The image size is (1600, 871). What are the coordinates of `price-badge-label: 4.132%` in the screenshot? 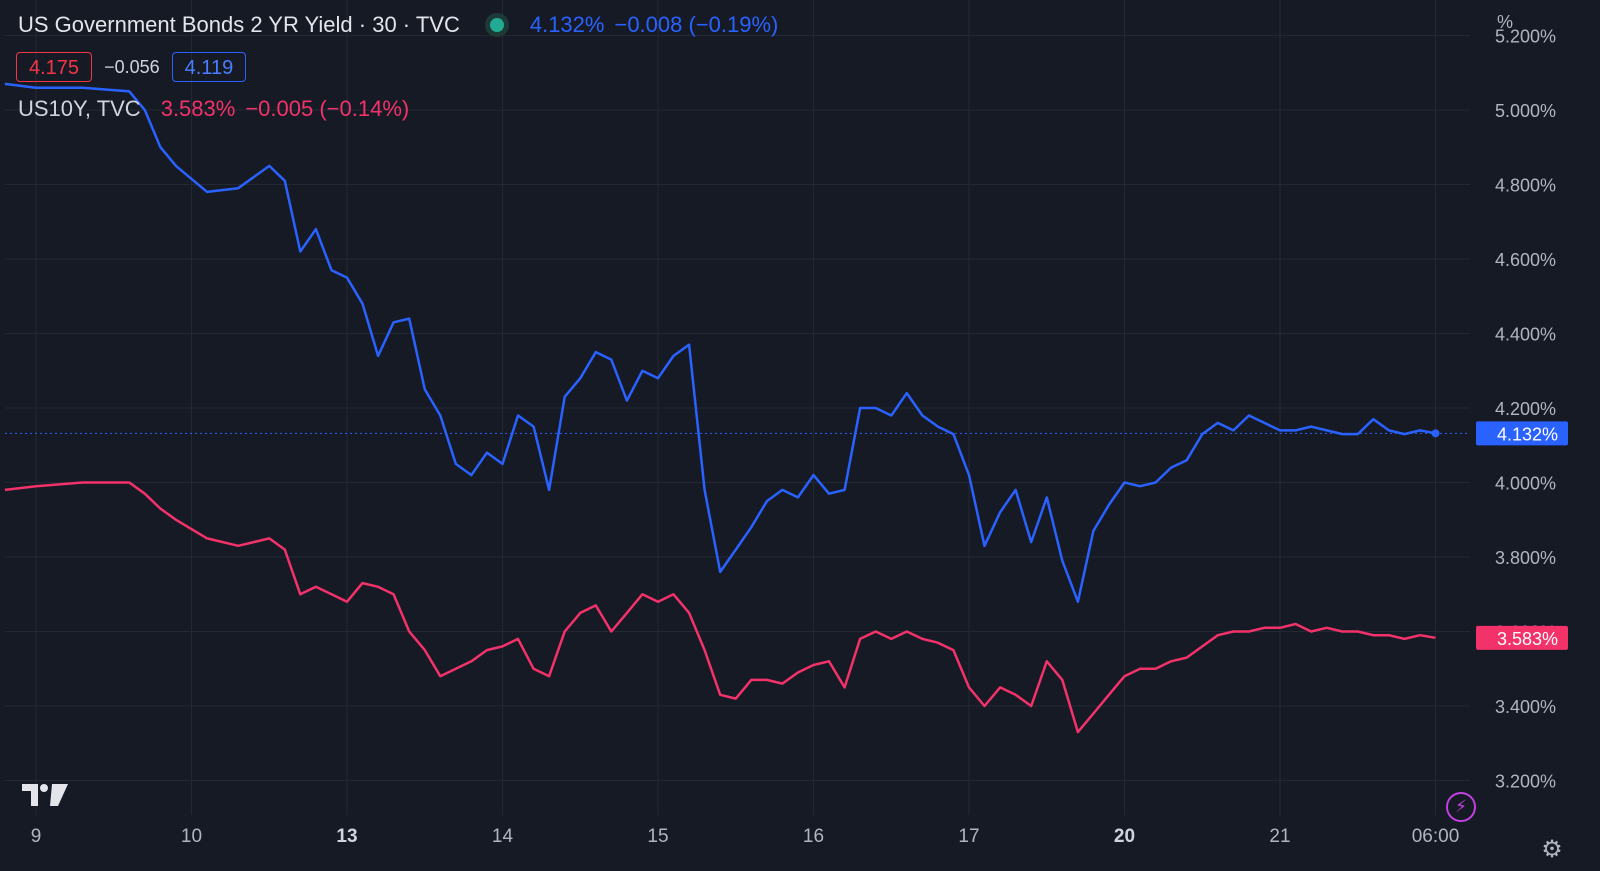 It's located at (1527, 434).